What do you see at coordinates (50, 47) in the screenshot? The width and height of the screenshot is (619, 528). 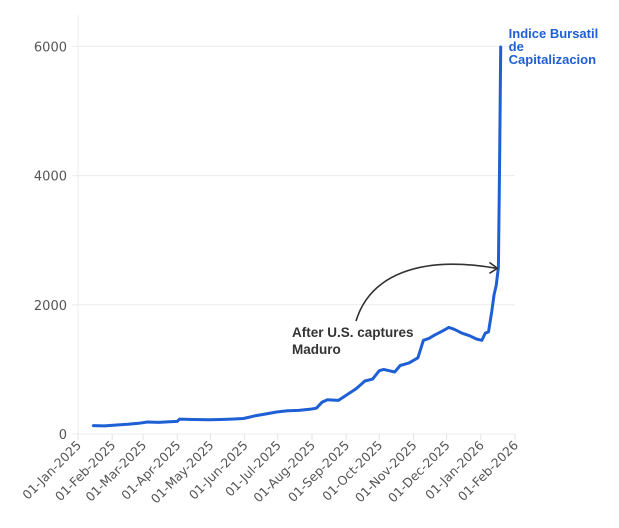 I see `y-tick-label: 6000` at bounding box center [50, 47].